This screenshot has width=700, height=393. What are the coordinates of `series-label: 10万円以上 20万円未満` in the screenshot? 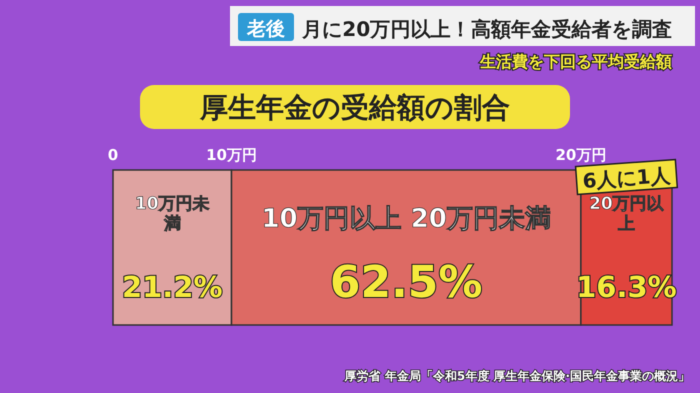 It's located at (406, 219).